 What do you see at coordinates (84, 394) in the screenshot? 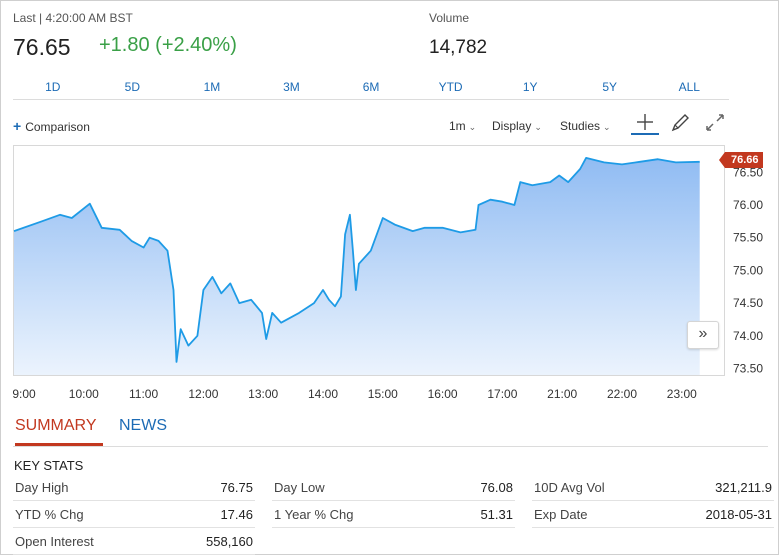
I see `x-tick-label: 10:00` at bounding box center [84, 394].